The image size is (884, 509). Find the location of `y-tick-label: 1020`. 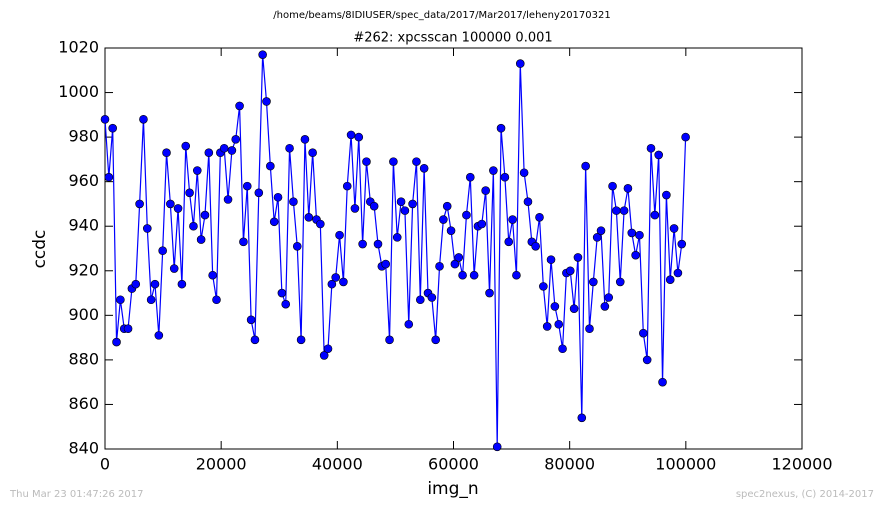

y-tick-label: 1020 is located at coordinates (78, 47).